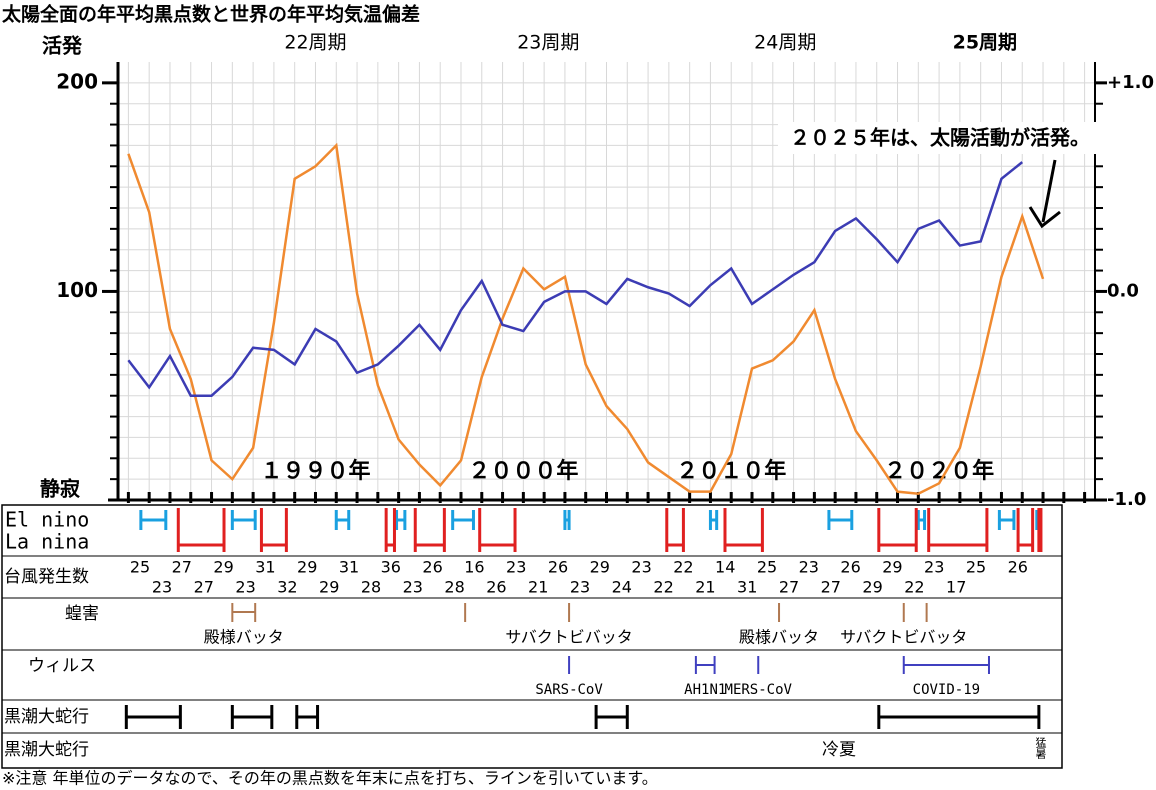 The image size is (1156, 790). I want to click on virus-name: COVID-19, so click(946, 690).